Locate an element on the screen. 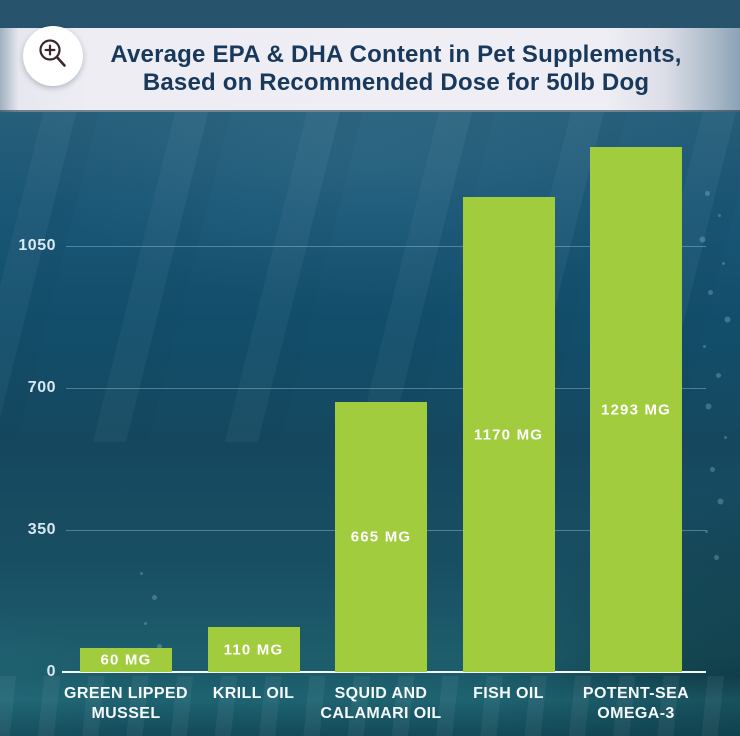 Image resolution: width=740 pixels, height=736 pixels. y-tick-label-1050: 1050 is located at coordinates (37, 245).